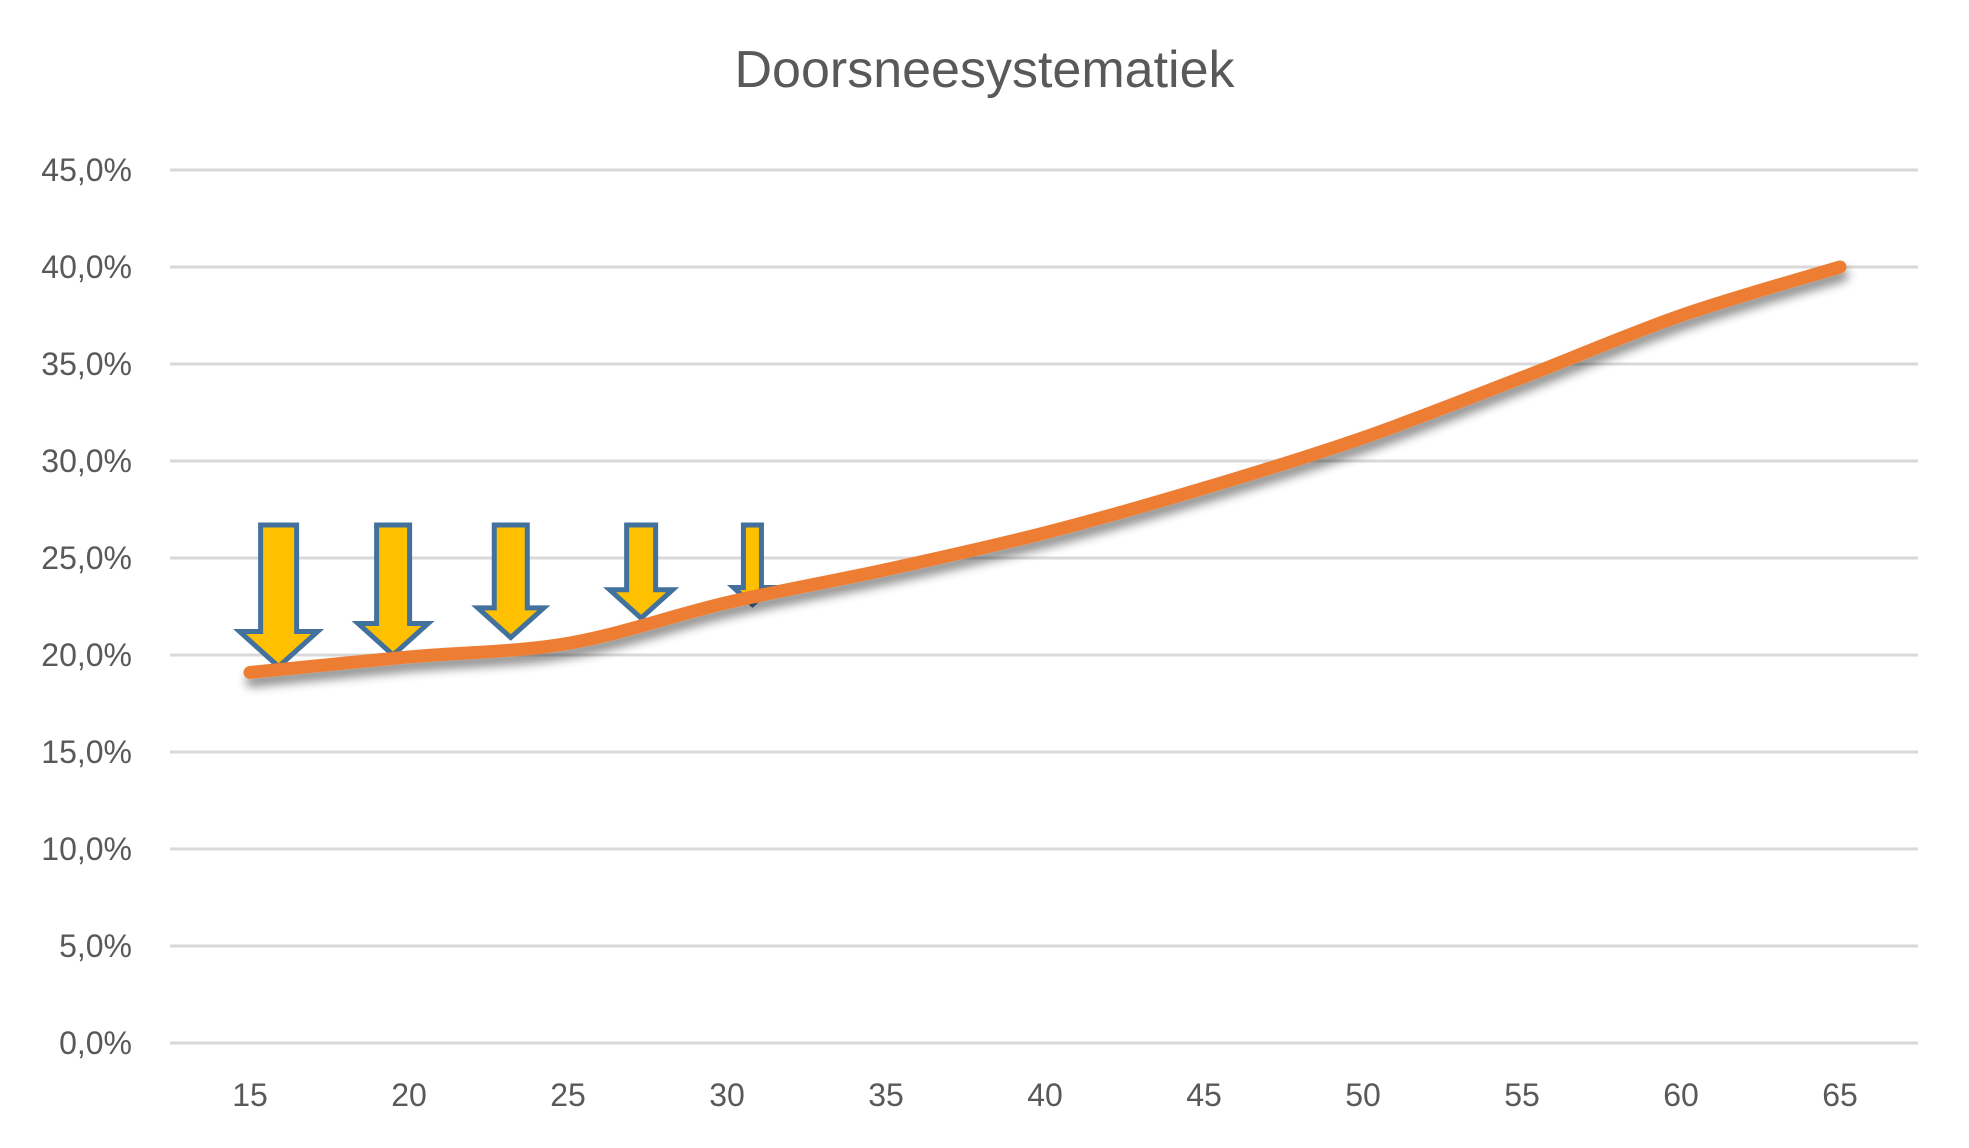 The height and width of the screenshot is (1148, 1969). I want to click on x-tick-label: 15, so click(250, 1095).